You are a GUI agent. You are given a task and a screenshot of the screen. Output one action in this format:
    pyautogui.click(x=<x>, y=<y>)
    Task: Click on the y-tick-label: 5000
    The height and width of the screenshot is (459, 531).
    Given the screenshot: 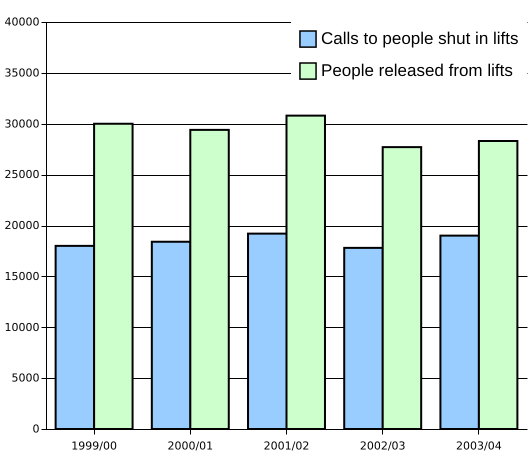 What is the action you would take?
    pyautogui.click(x=26, y=378)
    